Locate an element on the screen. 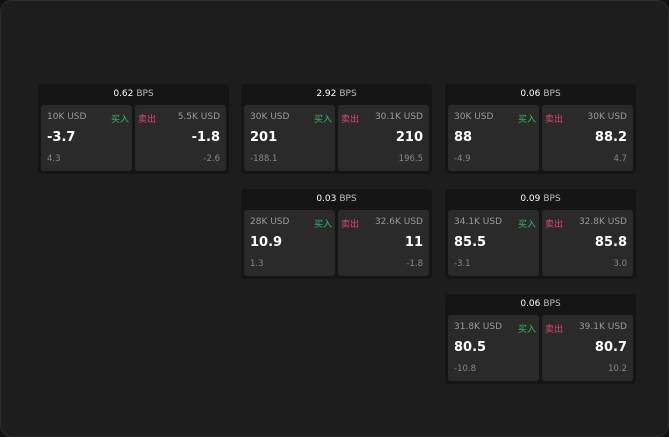 This screenshot has height=437, width=669. sell-amount: 39.1K USD is located at coordinates (602, 327).